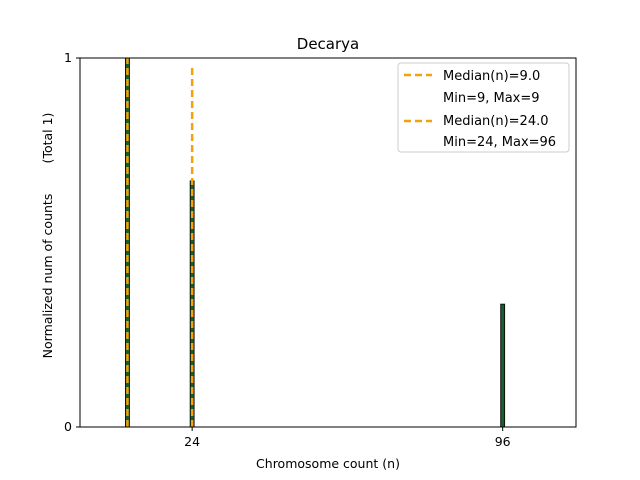 The height and width of the screenshot is (480, 640). Describe the element at coordinates (491, 98) in the screenshot. I see `legend-range-9-label: Min=9, Max=9` at that location.